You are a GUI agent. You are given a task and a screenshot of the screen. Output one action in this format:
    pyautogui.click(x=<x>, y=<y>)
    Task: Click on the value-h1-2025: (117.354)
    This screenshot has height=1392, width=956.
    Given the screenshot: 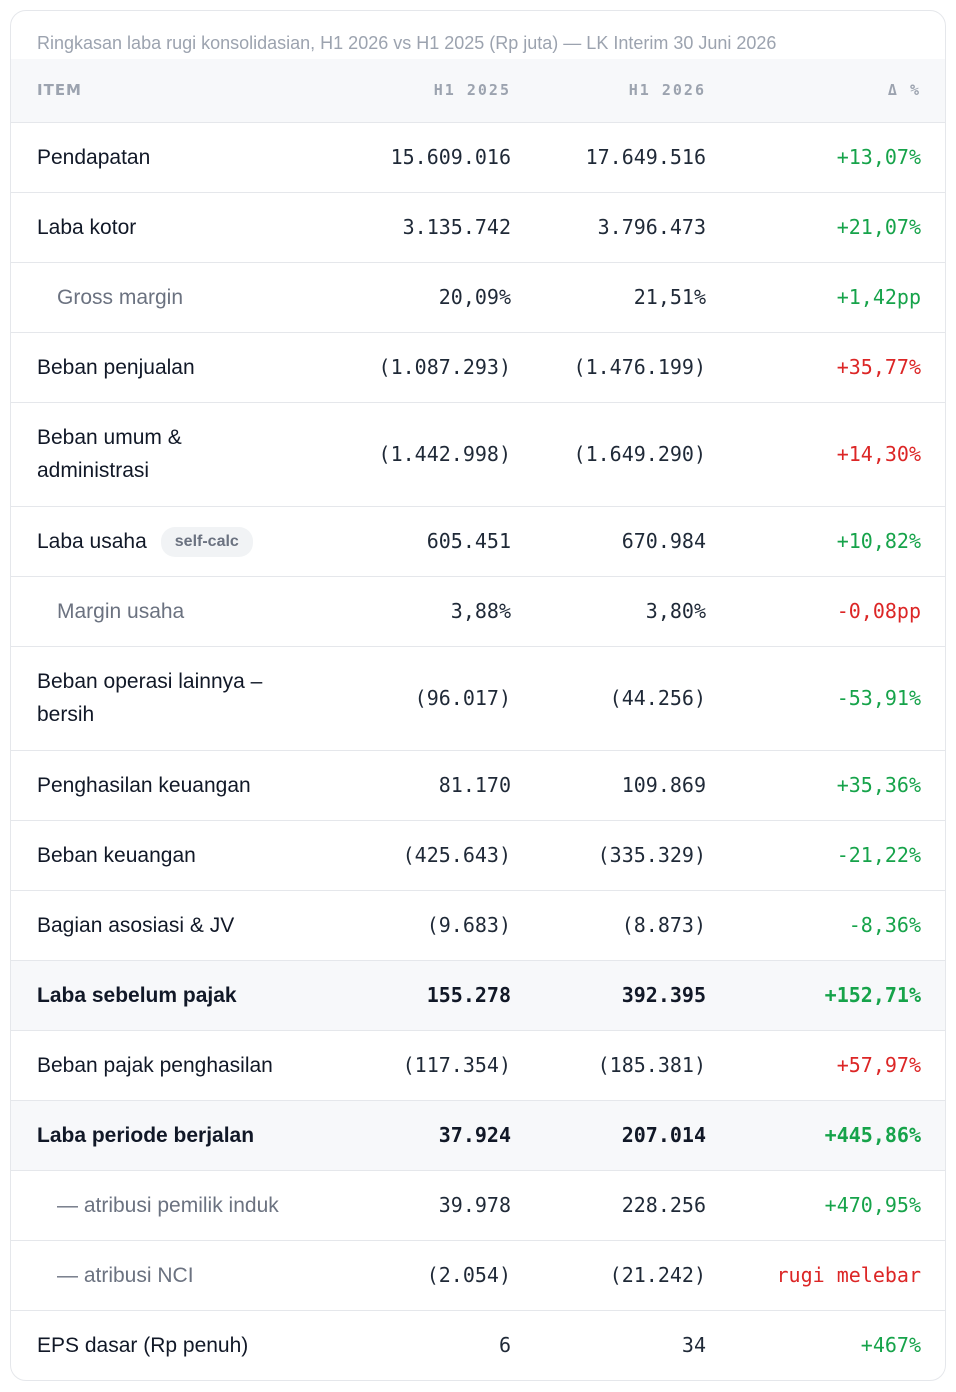 What is the action you would take?
    pyautogui.click(x=456, y=1065)
    